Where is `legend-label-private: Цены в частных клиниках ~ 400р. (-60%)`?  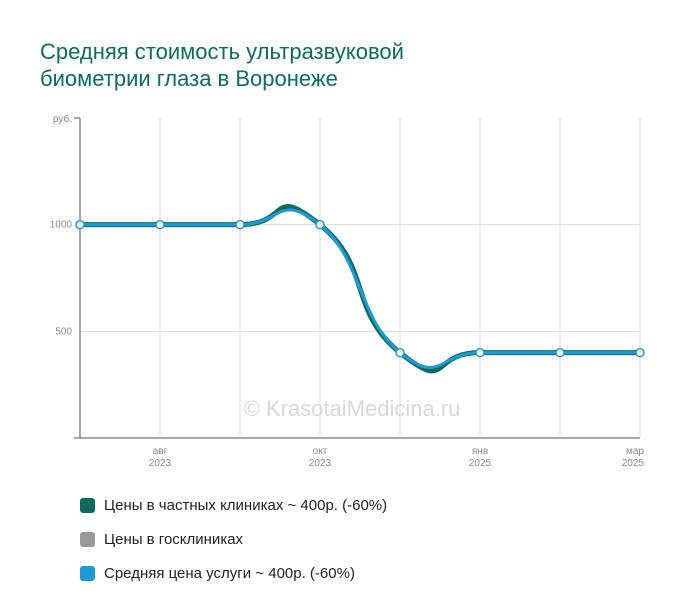
legend-label-private: Цены в частных клиниках ~ 400р. (-60%) is located at coordinates (246, 505).